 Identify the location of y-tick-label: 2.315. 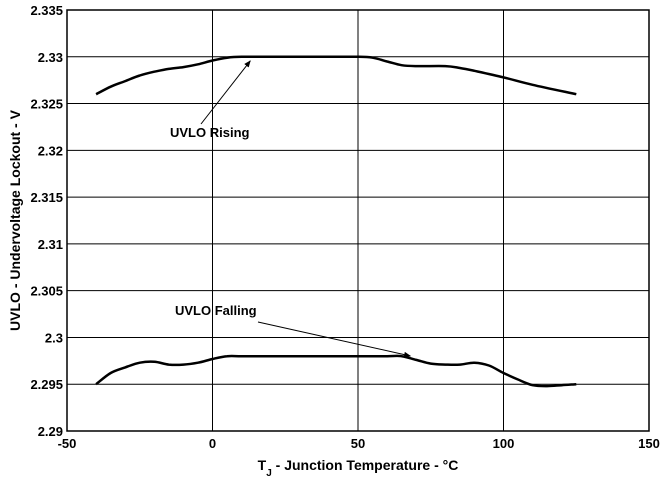
(46, 197).